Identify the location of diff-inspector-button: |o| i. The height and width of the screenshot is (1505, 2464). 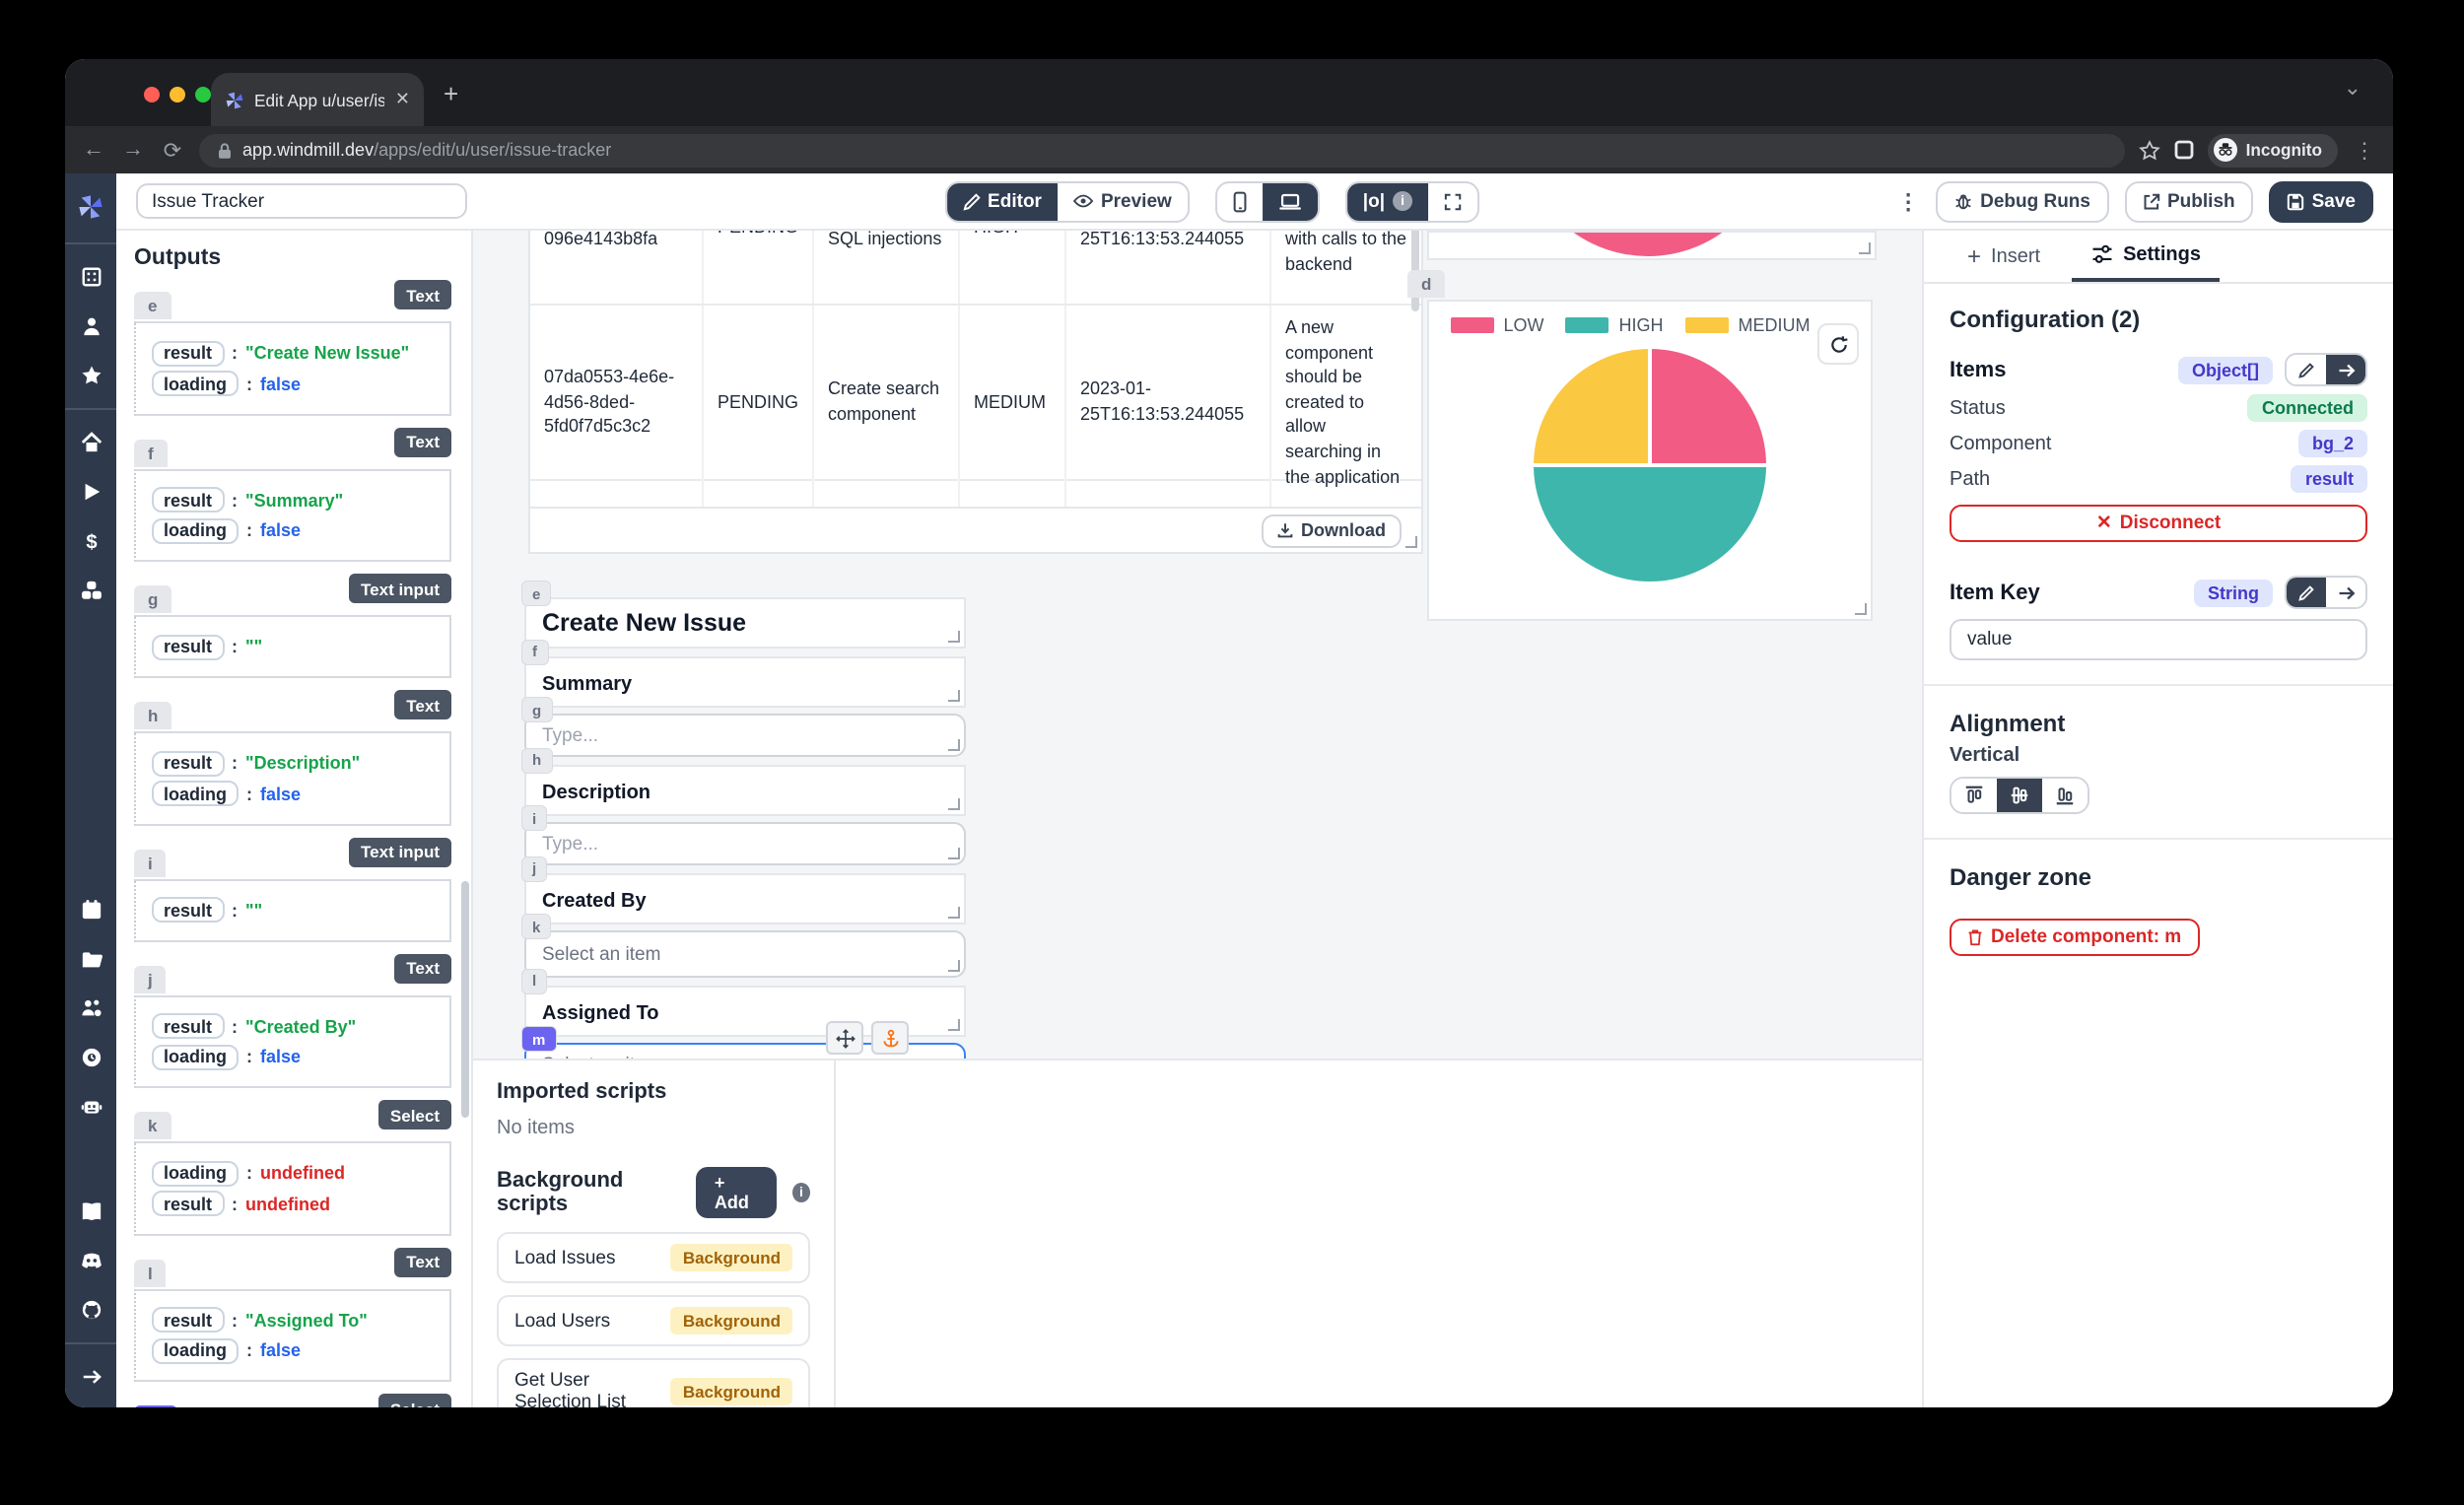
(1387, 201).